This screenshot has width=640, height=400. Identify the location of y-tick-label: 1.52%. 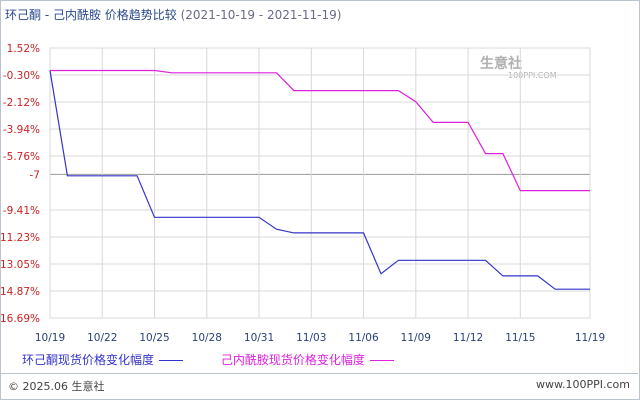
(23, 49).